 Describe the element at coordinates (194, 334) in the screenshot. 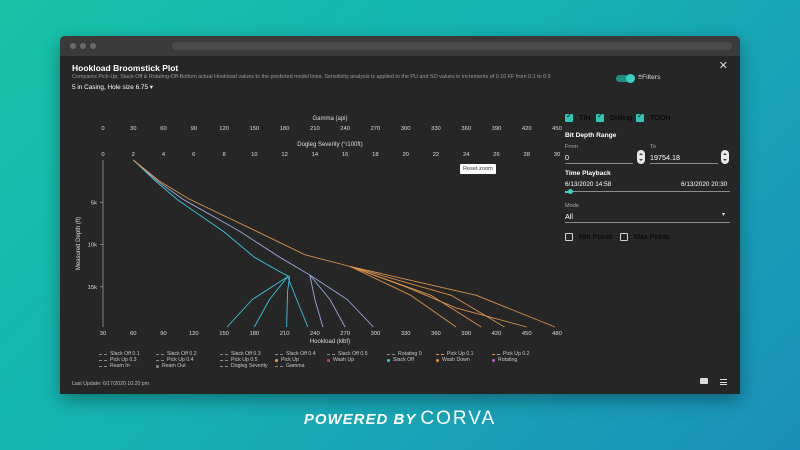

I see `x-tick-label: 120` at that location.